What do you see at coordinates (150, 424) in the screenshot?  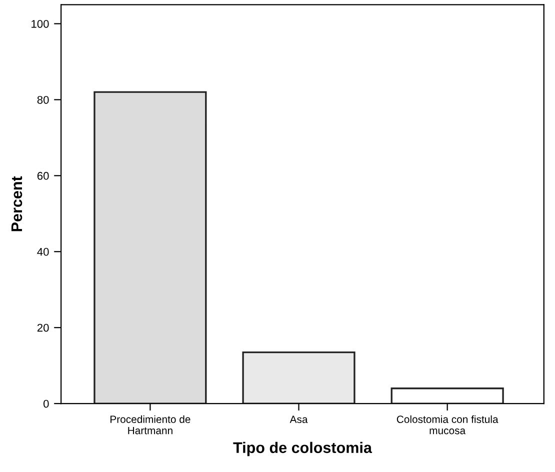 I see `x-tick-label: Procedimiento de Hartmann` at bounding box center [150, 424].